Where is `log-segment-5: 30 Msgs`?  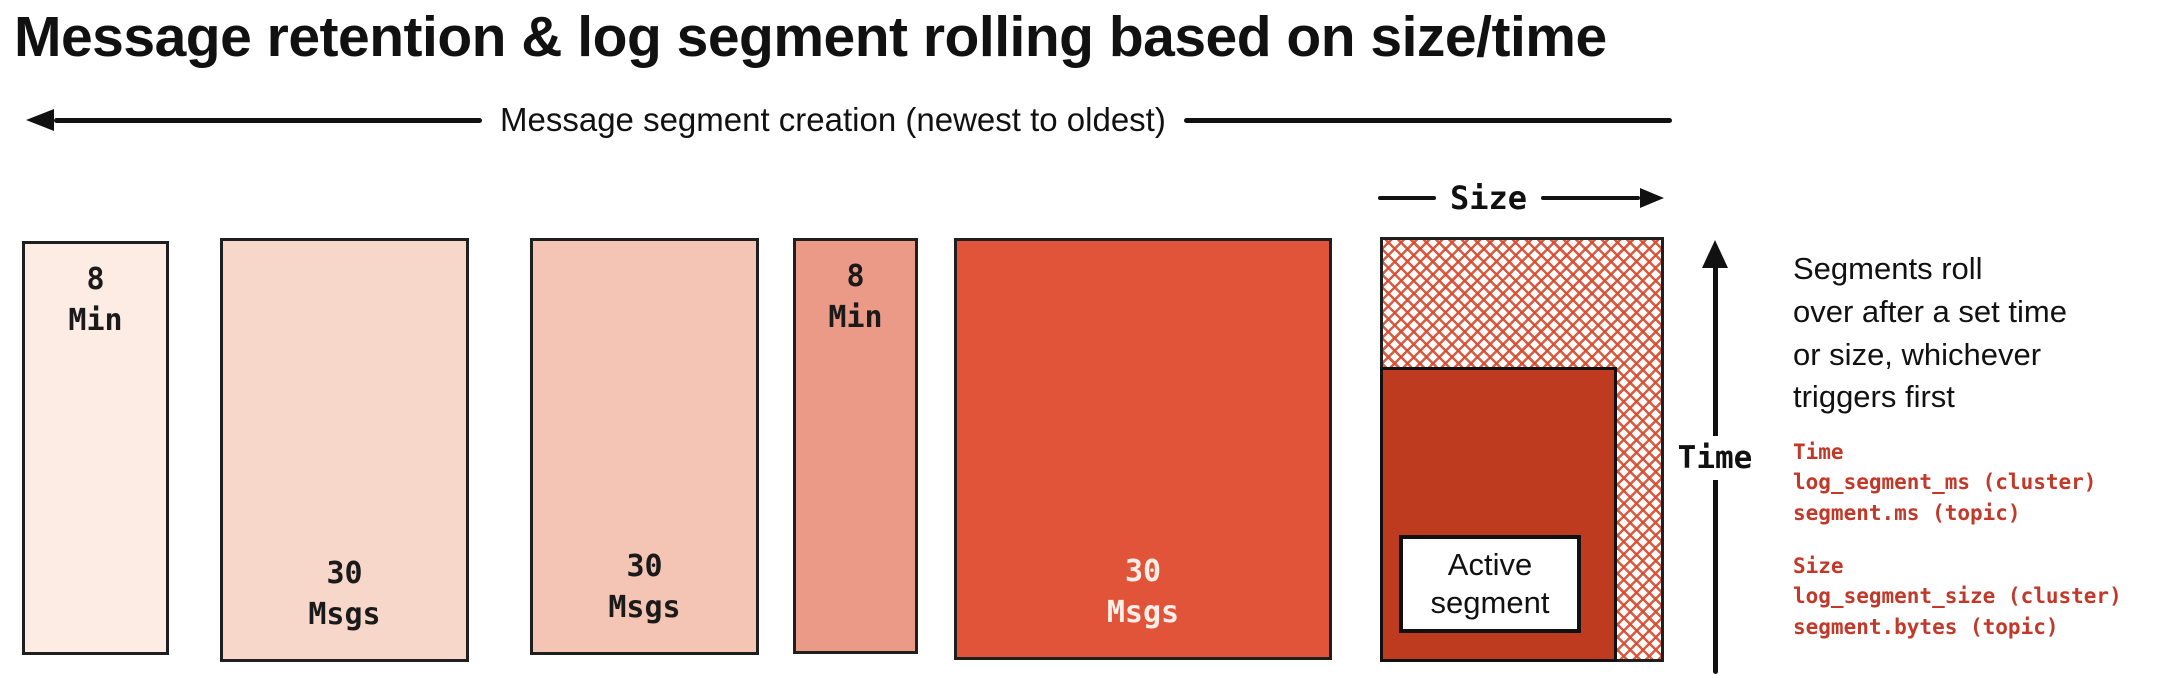
log-segment-5: 30 Msgs is located at coordinates (1143, 449).